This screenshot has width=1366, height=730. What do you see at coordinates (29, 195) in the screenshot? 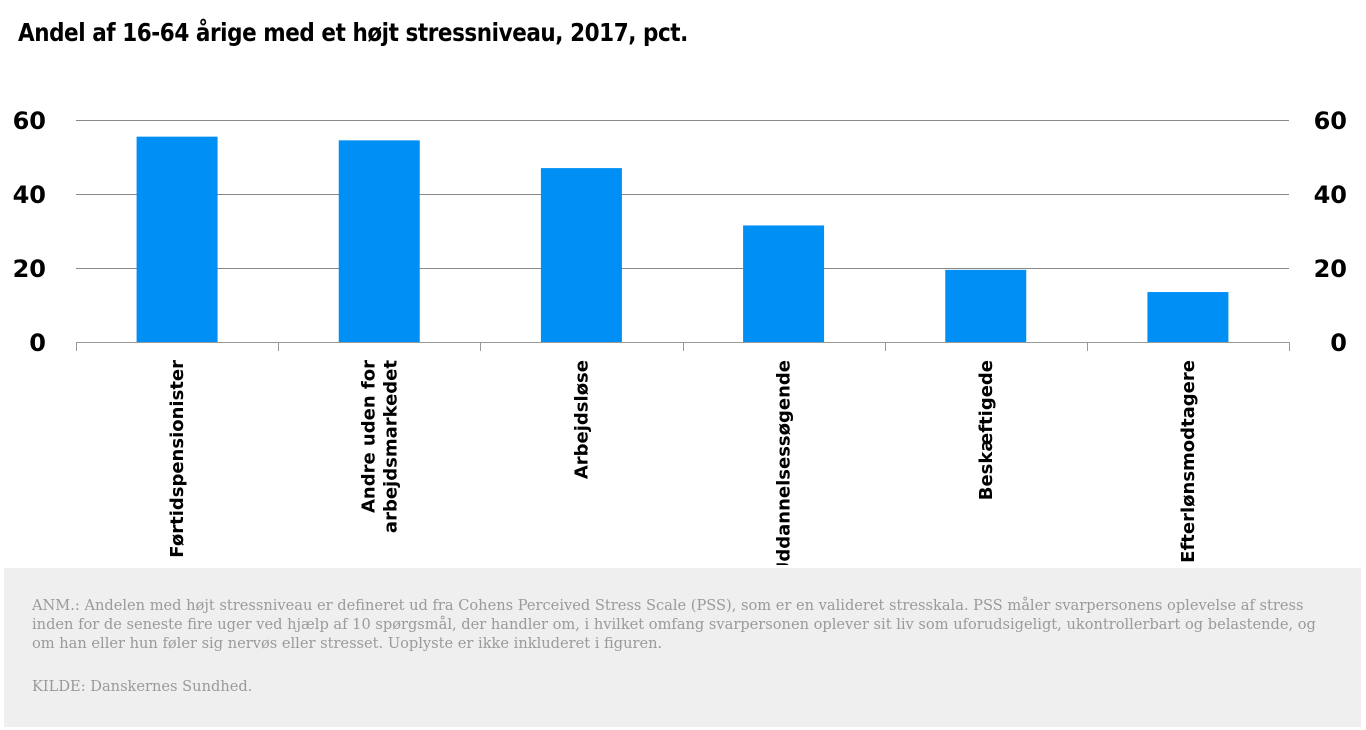
I see `y-tick-label-left: 40` at bounding box center [29, 195].